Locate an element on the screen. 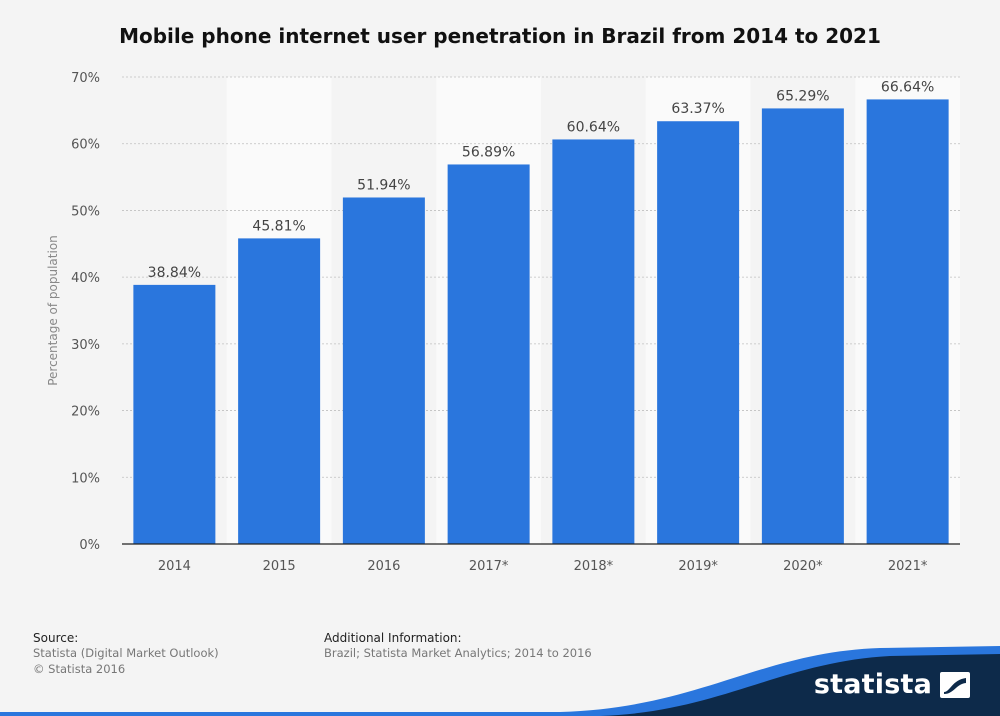 This screenshot has width=1000, height=716. data-label: 38.84% is located at coordinates (174, 273).